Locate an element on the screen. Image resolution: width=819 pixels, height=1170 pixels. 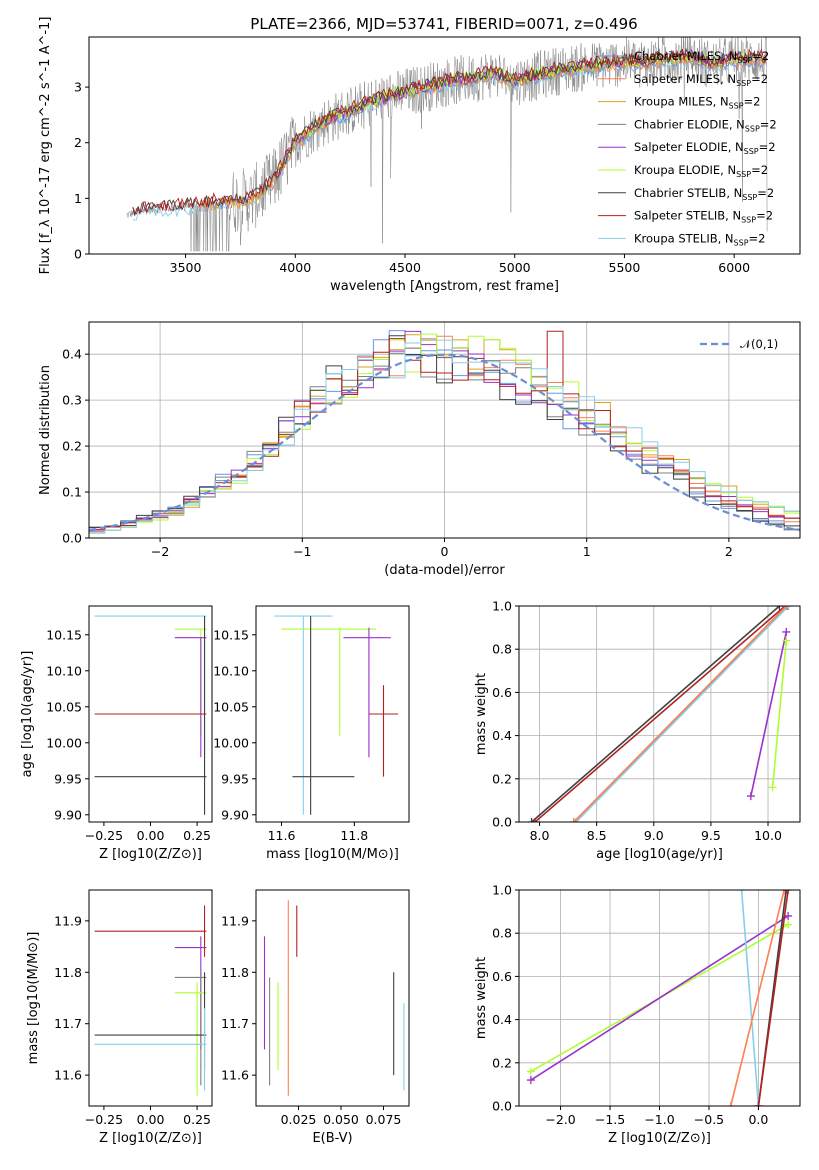
y-tick-label: 0.3 is located at coordinates (72, 400).